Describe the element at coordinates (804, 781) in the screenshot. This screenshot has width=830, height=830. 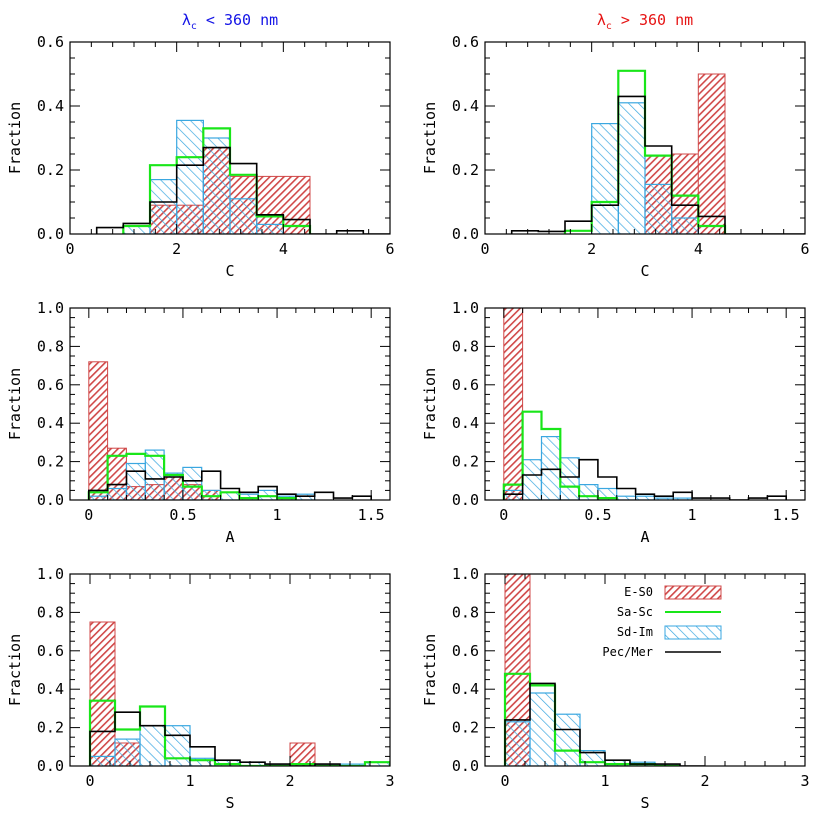
I see `x-tick-label: 3` at that location.